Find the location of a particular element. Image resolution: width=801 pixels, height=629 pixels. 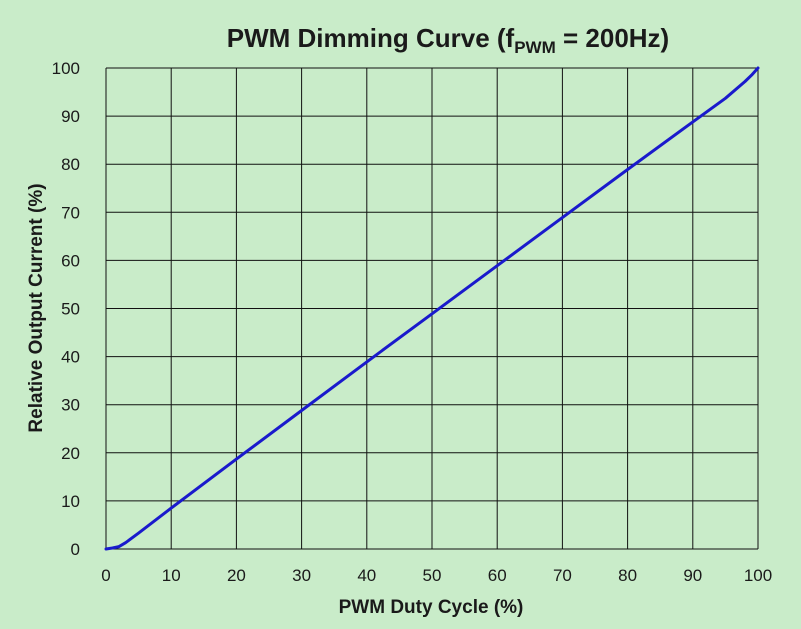

y-tick-label: 60 is located at coordinates (70, 260).